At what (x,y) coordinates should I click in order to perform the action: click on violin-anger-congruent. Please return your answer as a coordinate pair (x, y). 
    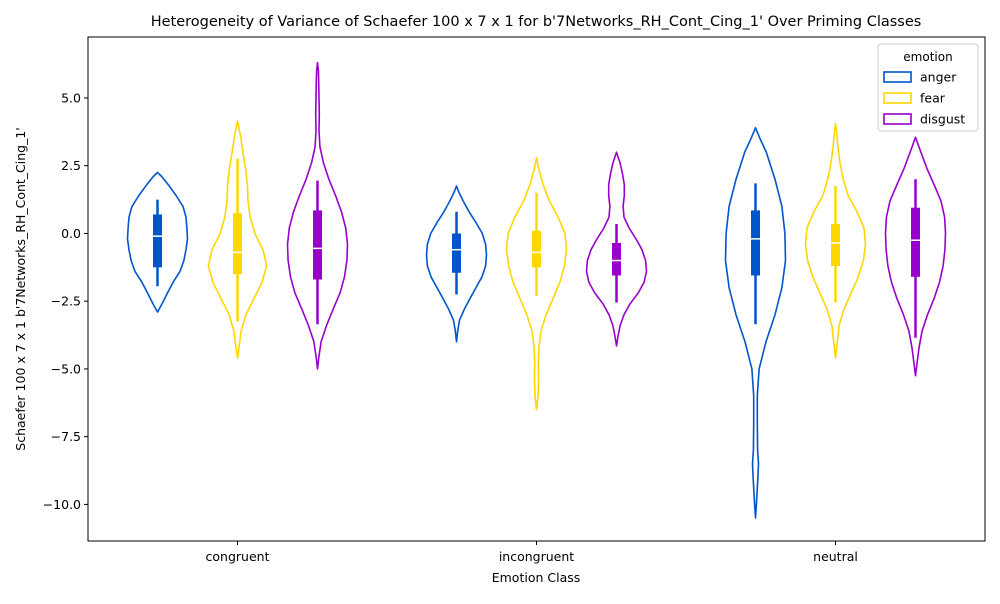
    Looking at the image, I should click on (157, 242).